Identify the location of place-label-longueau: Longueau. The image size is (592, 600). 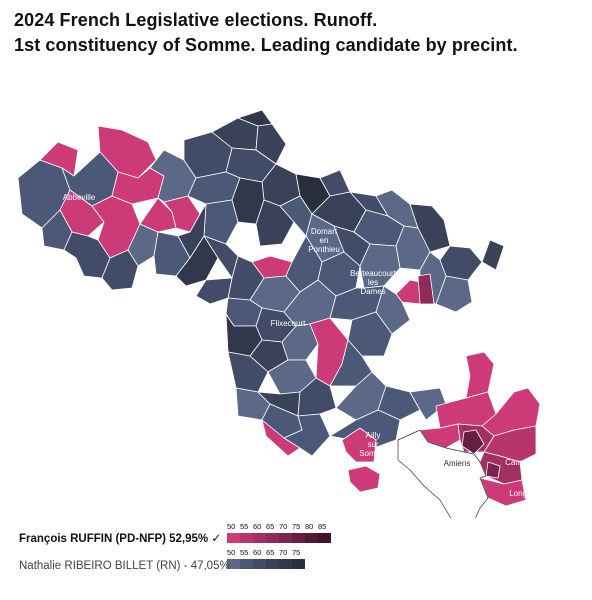
(527, 493).